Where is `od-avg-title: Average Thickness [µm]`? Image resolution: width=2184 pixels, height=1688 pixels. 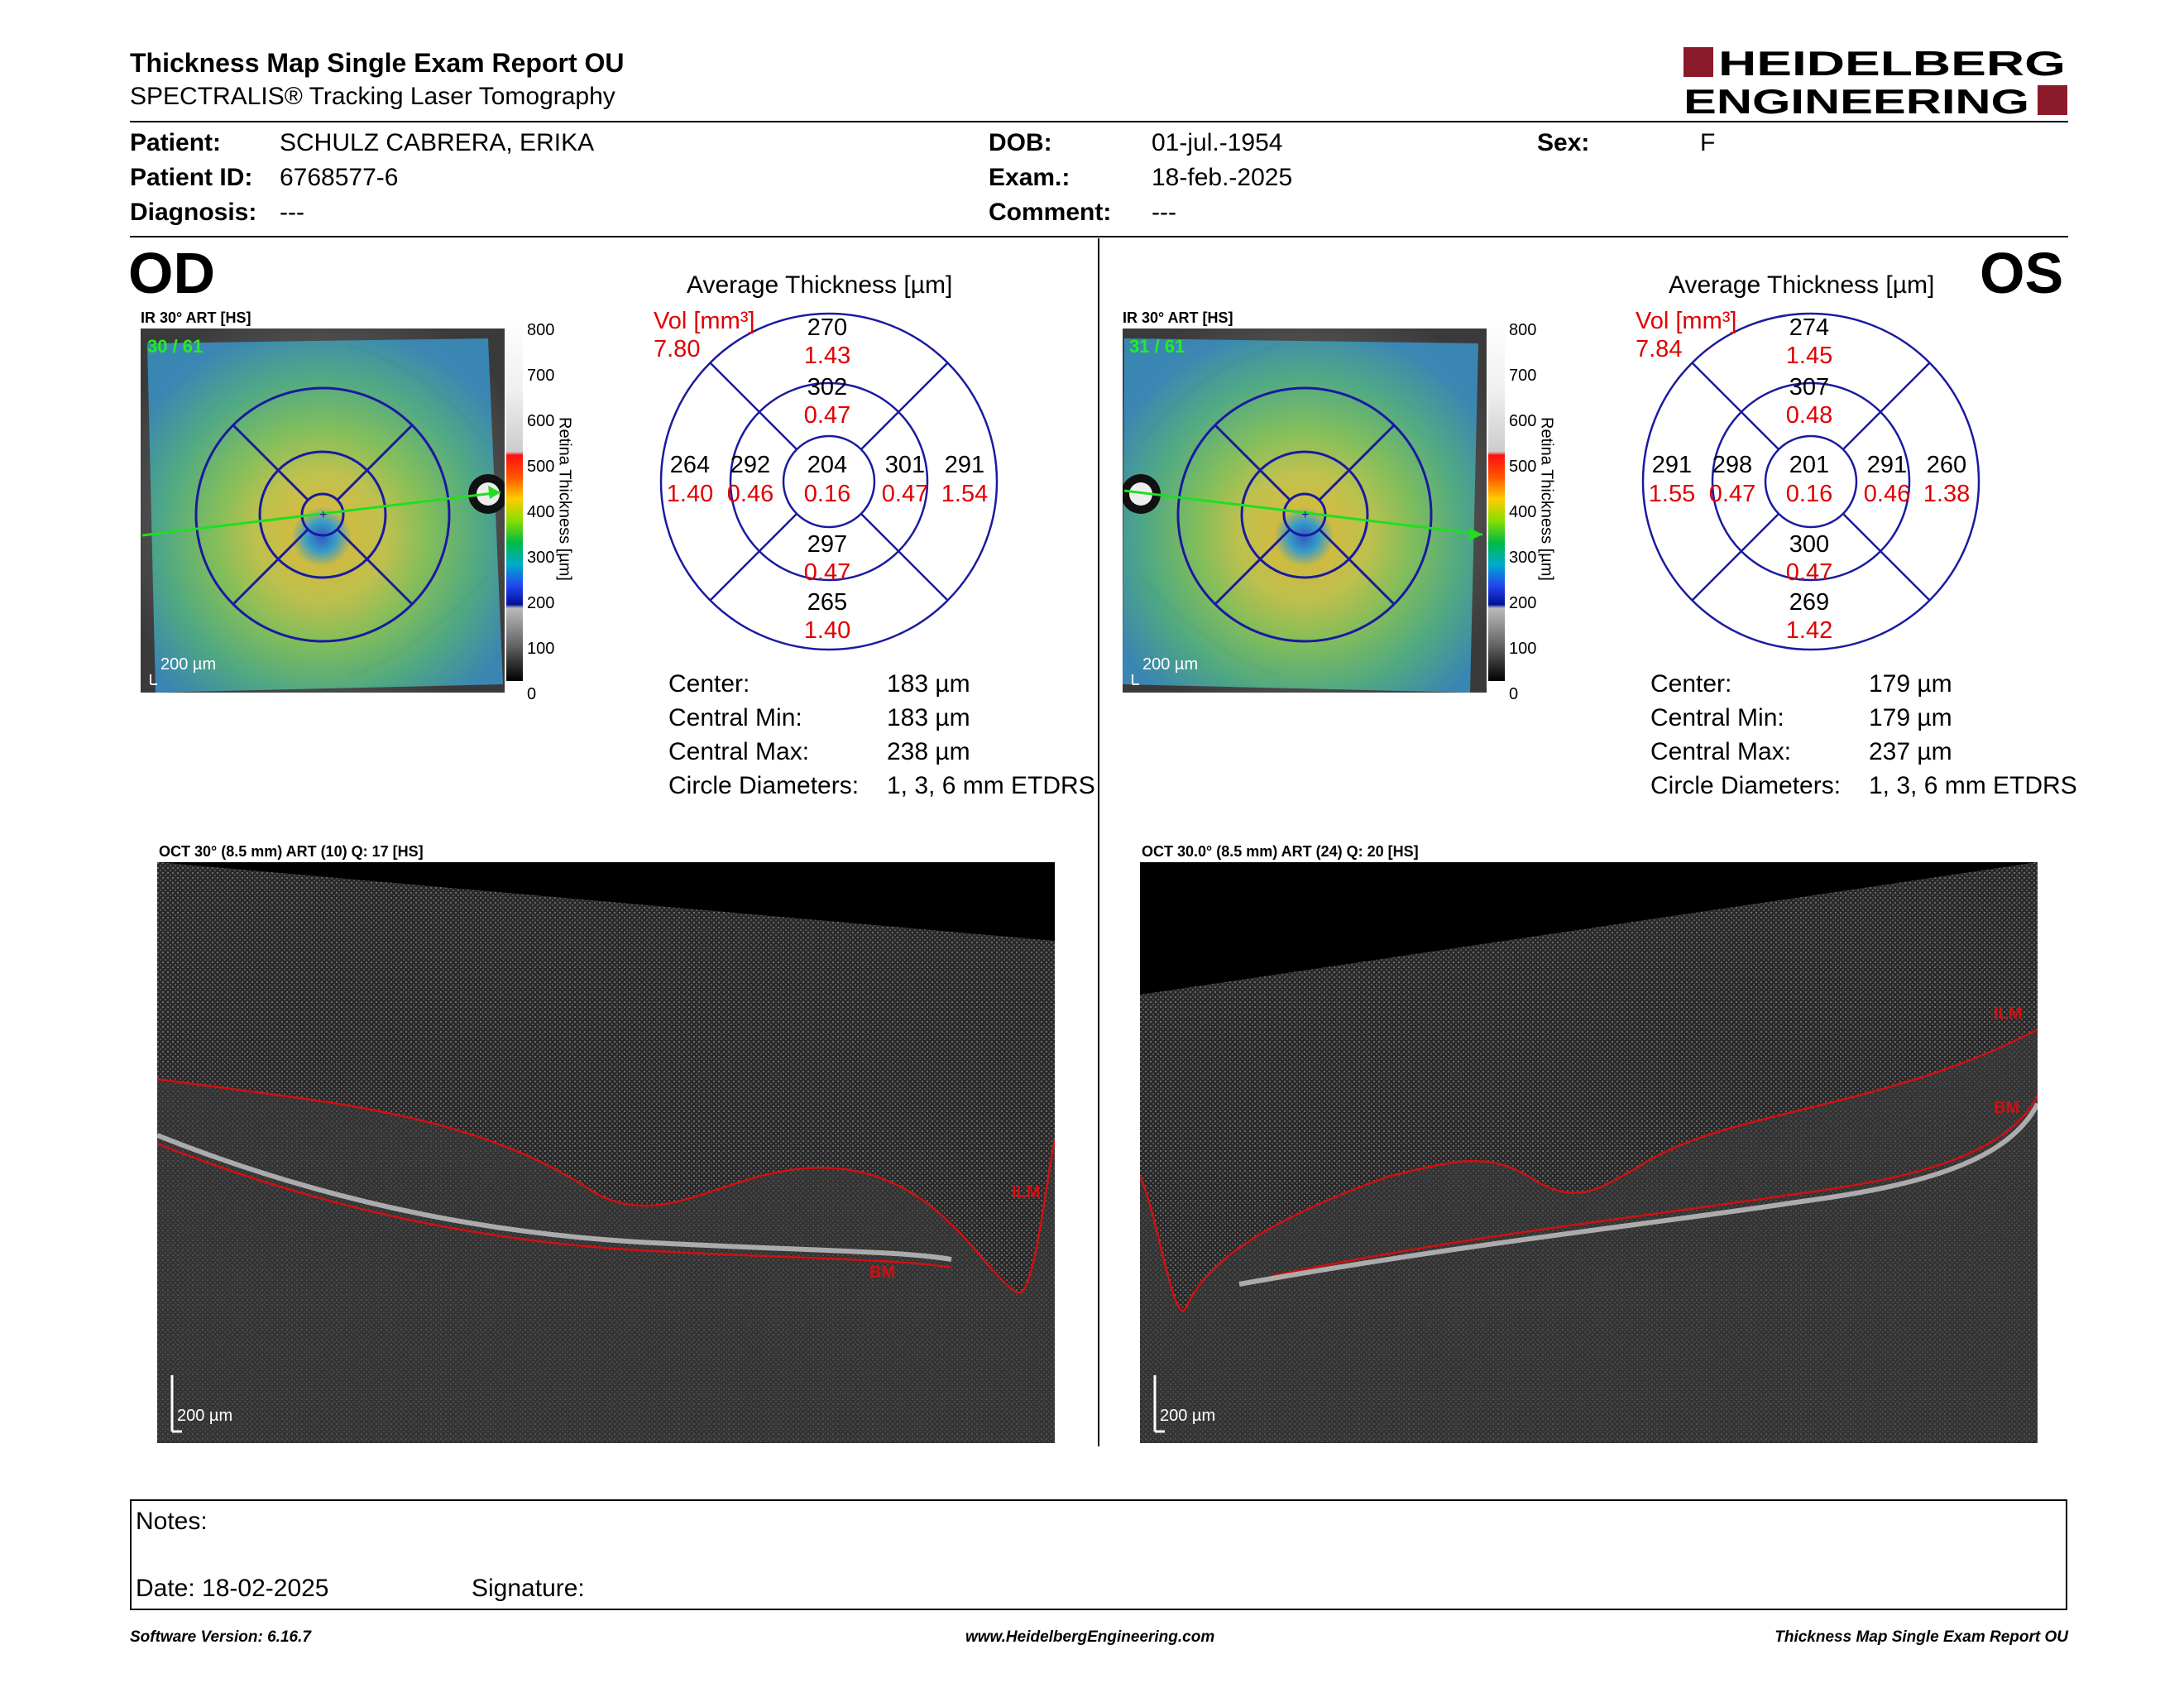 od-avg-title: Average Thickness [µm] is located at coordinates (820, 285).